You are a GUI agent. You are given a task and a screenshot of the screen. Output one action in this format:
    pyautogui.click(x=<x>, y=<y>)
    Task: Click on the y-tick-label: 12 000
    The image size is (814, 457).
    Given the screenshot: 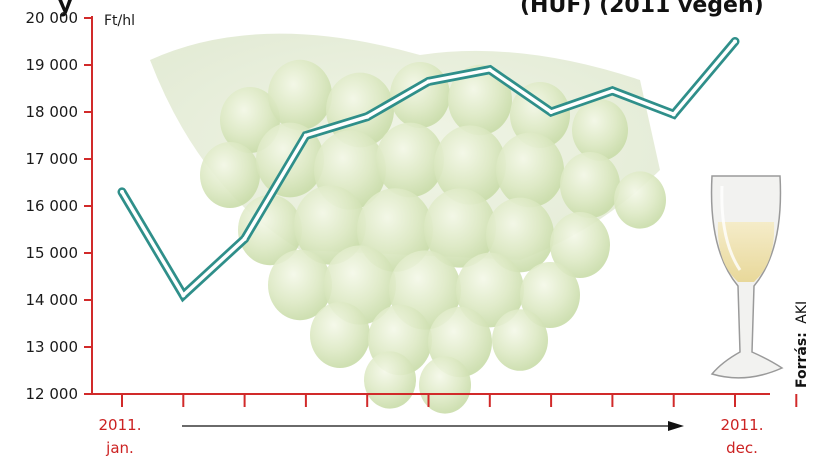 What is the action you would take?
    pyautogui.click(x=52, y=394)
    